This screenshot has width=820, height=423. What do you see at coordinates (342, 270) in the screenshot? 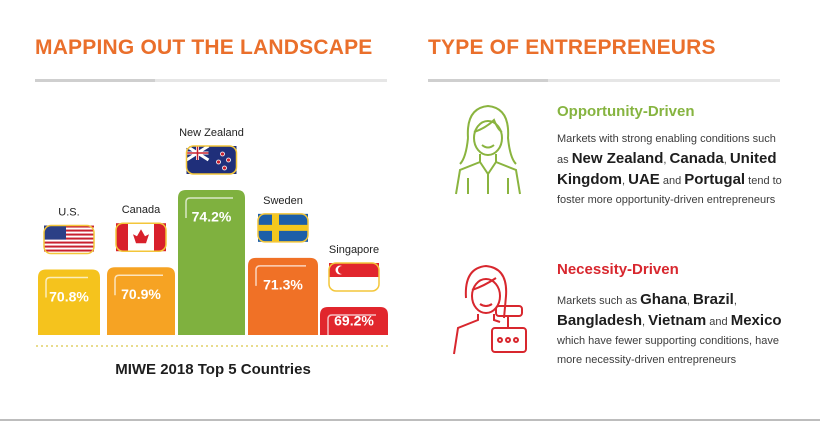
I see `flag-moon` at bounding box center [342, 270].